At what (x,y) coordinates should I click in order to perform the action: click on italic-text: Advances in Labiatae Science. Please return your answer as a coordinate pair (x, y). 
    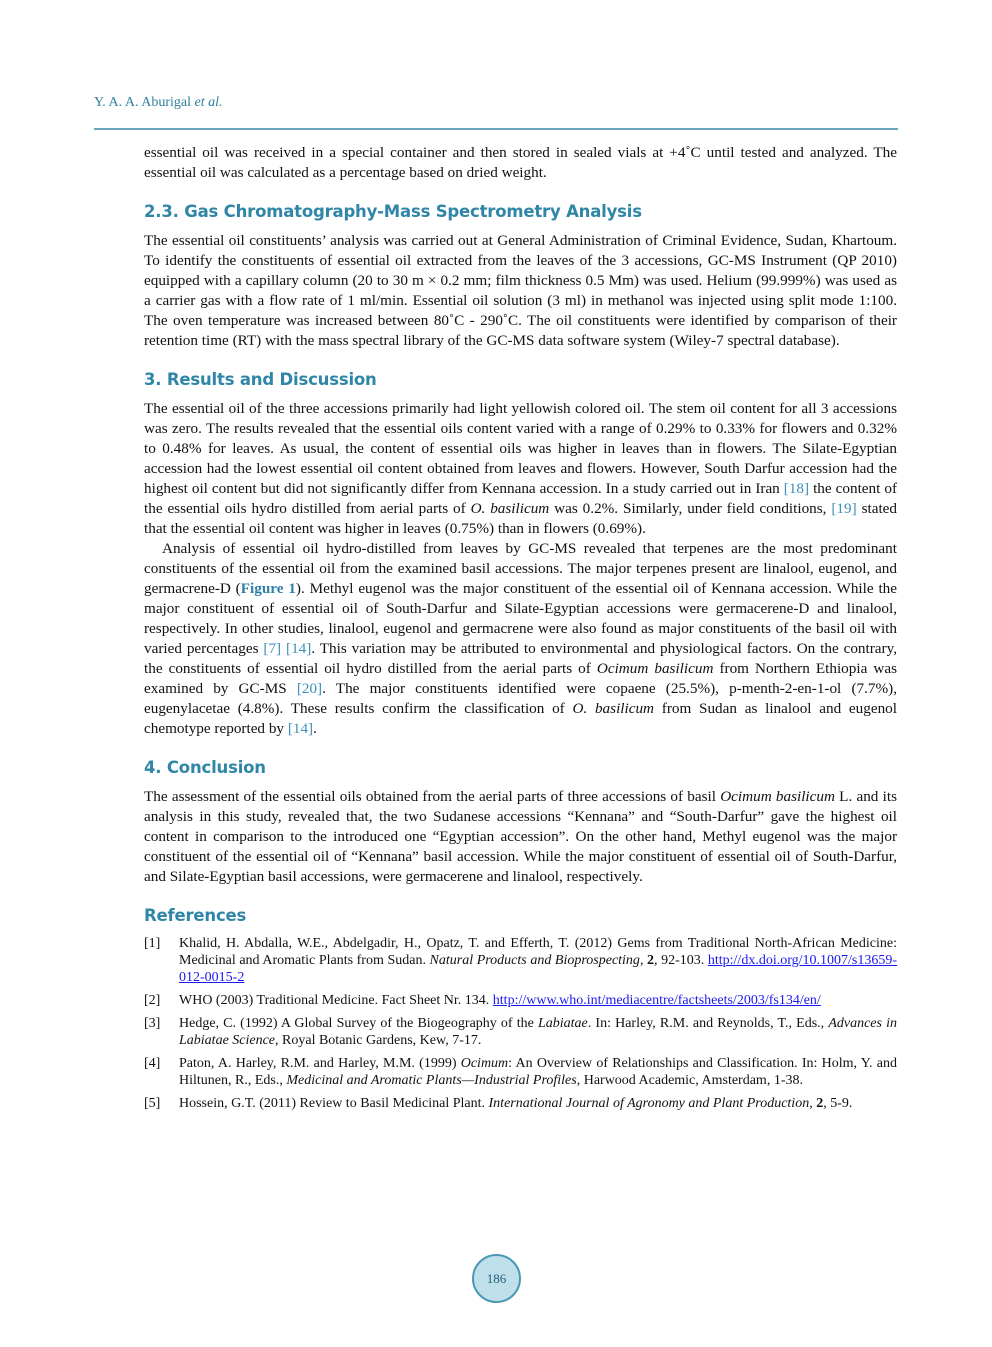
    Looking at the image, I should click on (538, 1032).